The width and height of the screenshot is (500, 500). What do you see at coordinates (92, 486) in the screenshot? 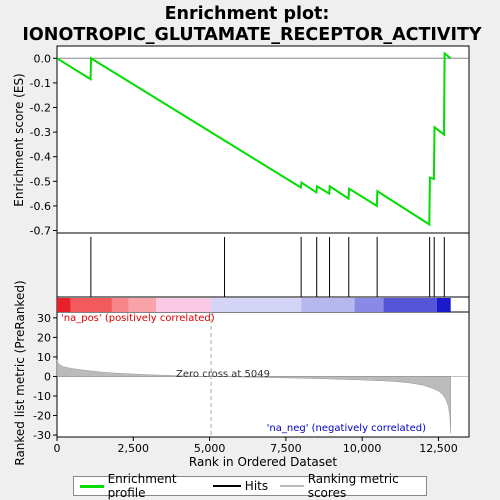
I see `legend-swatch-green` at bounding box center [92, 486].